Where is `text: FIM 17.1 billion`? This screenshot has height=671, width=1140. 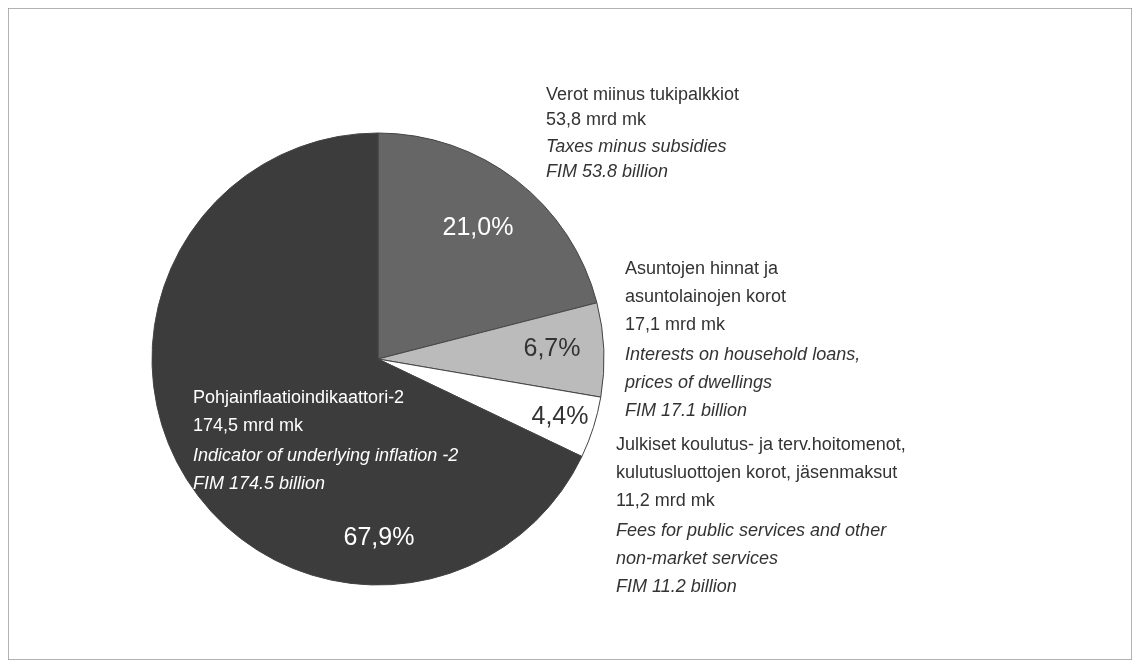
text: FIM 17.1 billion is located at coordinates (686, 410).